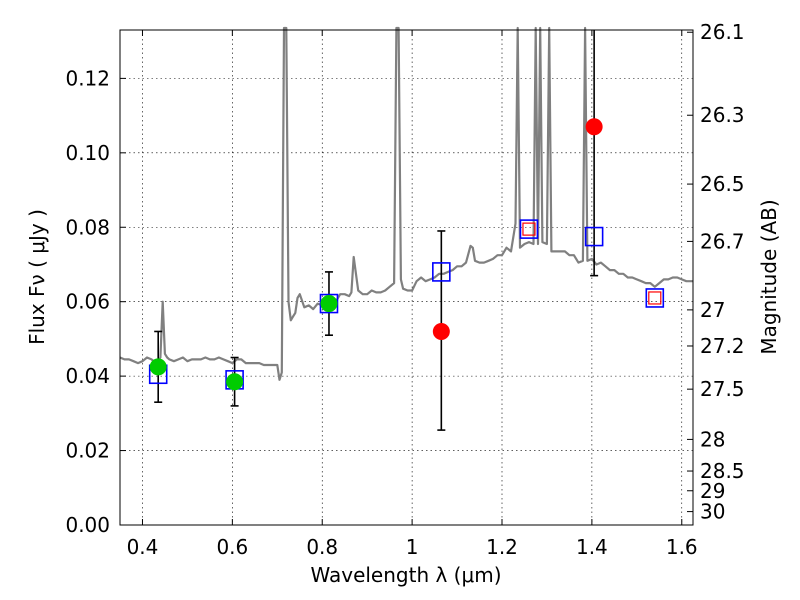 The height and width of the screenshot is (600, 800). Describe the element at coordinates (712, 310) in the screenshot. I see `magnitude-tick-label: 27` at that location.